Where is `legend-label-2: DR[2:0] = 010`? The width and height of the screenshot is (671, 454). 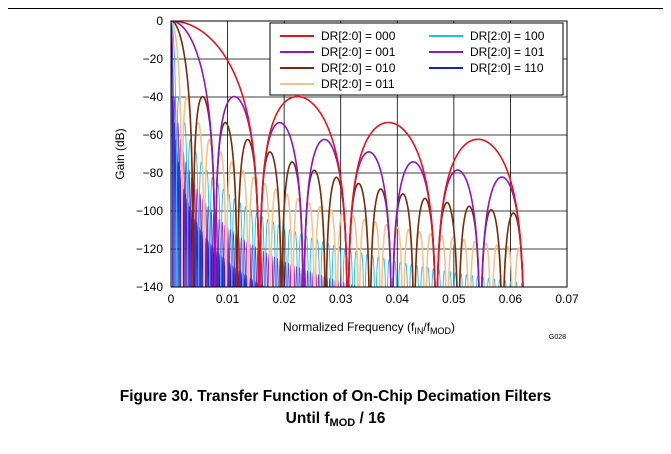
legend-label-2: DR[2:0] = 010 is located at coordinates (358, 68).